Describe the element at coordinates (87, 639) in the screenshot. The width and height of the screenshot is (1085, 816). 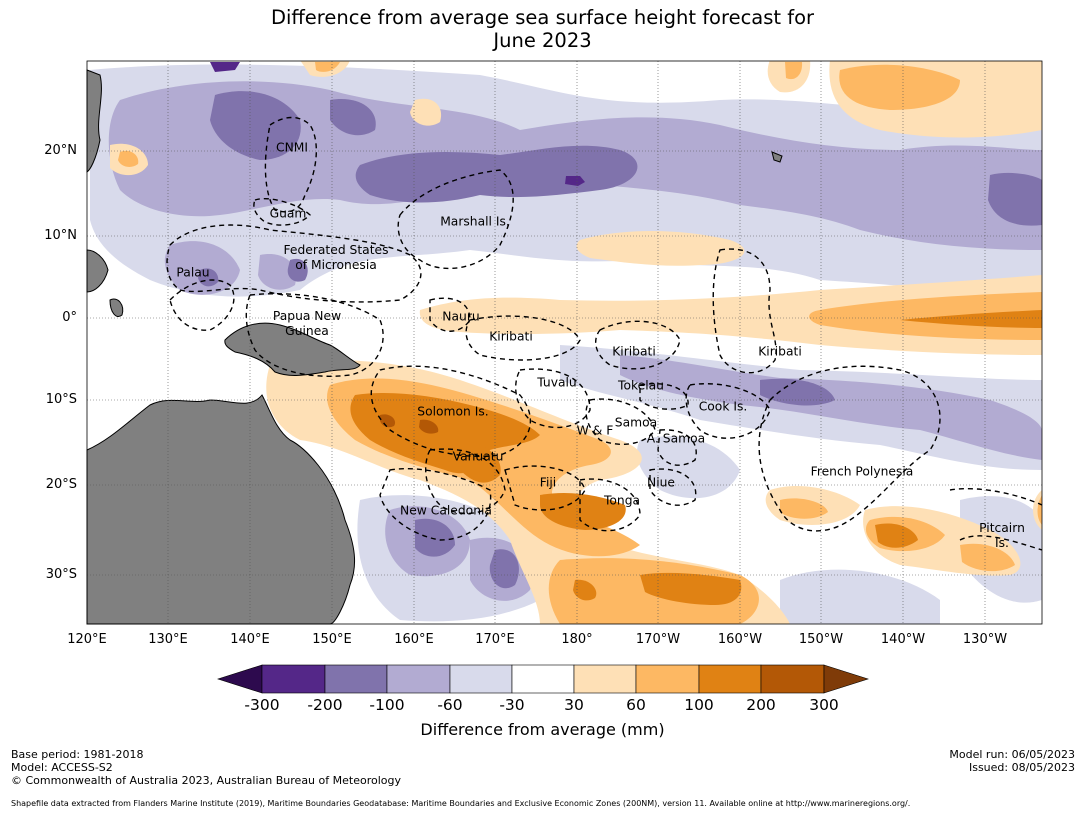
I see `lon-label-120E: 120°E` at that location.